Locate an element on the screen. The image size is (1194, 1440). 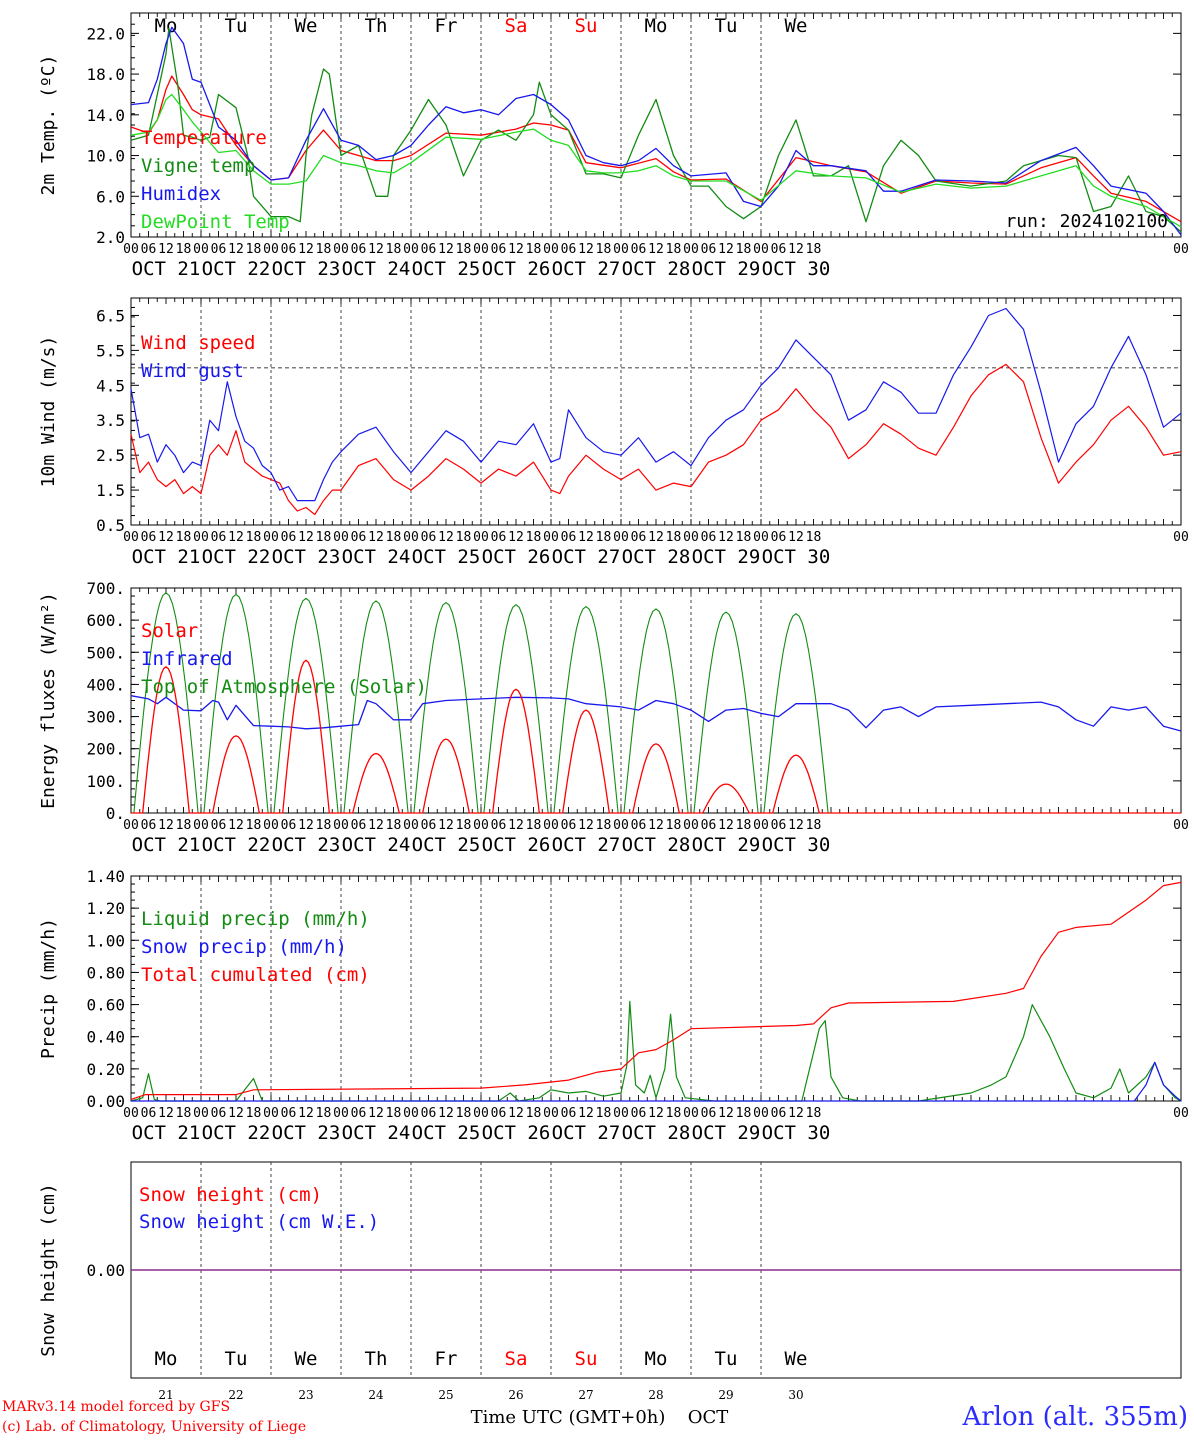
date-label: OCT 30 is located at coordinates (796, 269).